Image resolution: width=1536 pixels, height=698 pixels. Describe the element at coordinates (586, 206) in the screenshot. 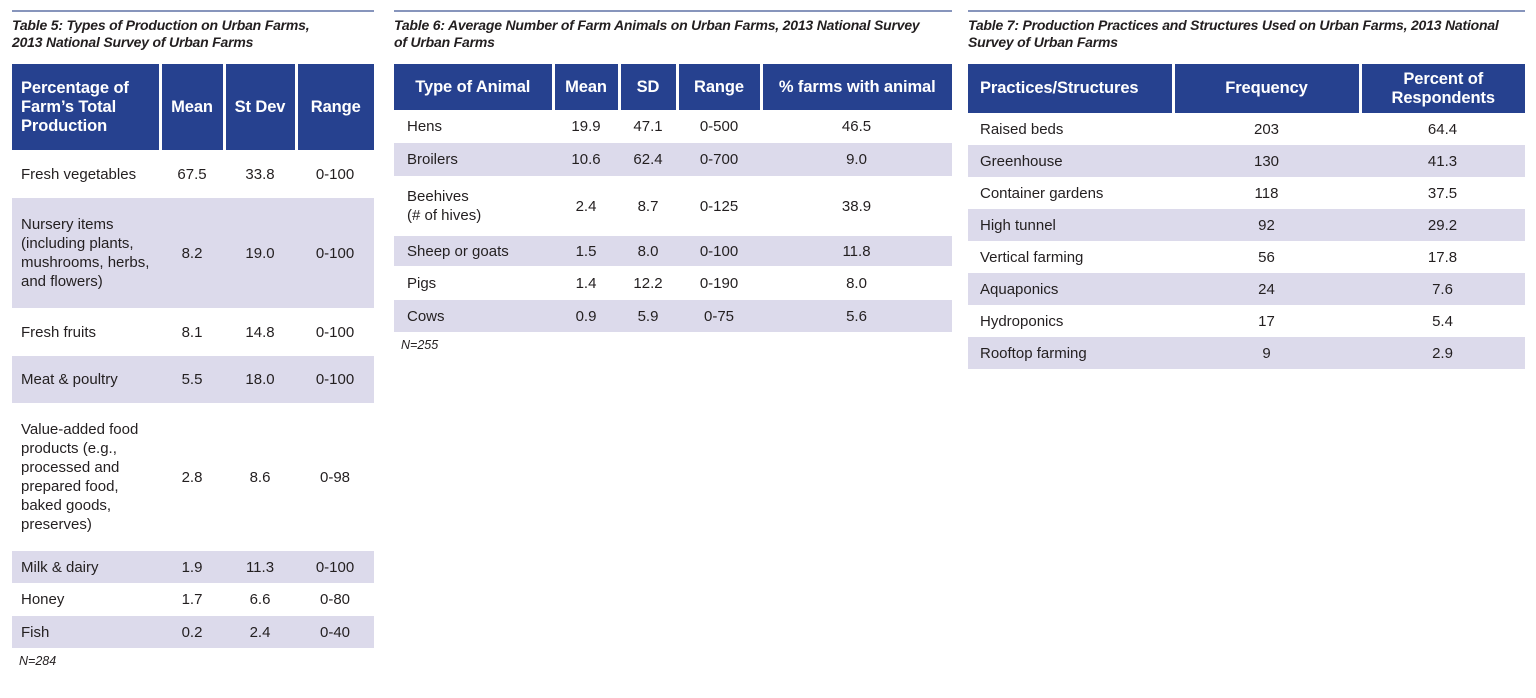

I see `cell-mean: 2.4` at that location.